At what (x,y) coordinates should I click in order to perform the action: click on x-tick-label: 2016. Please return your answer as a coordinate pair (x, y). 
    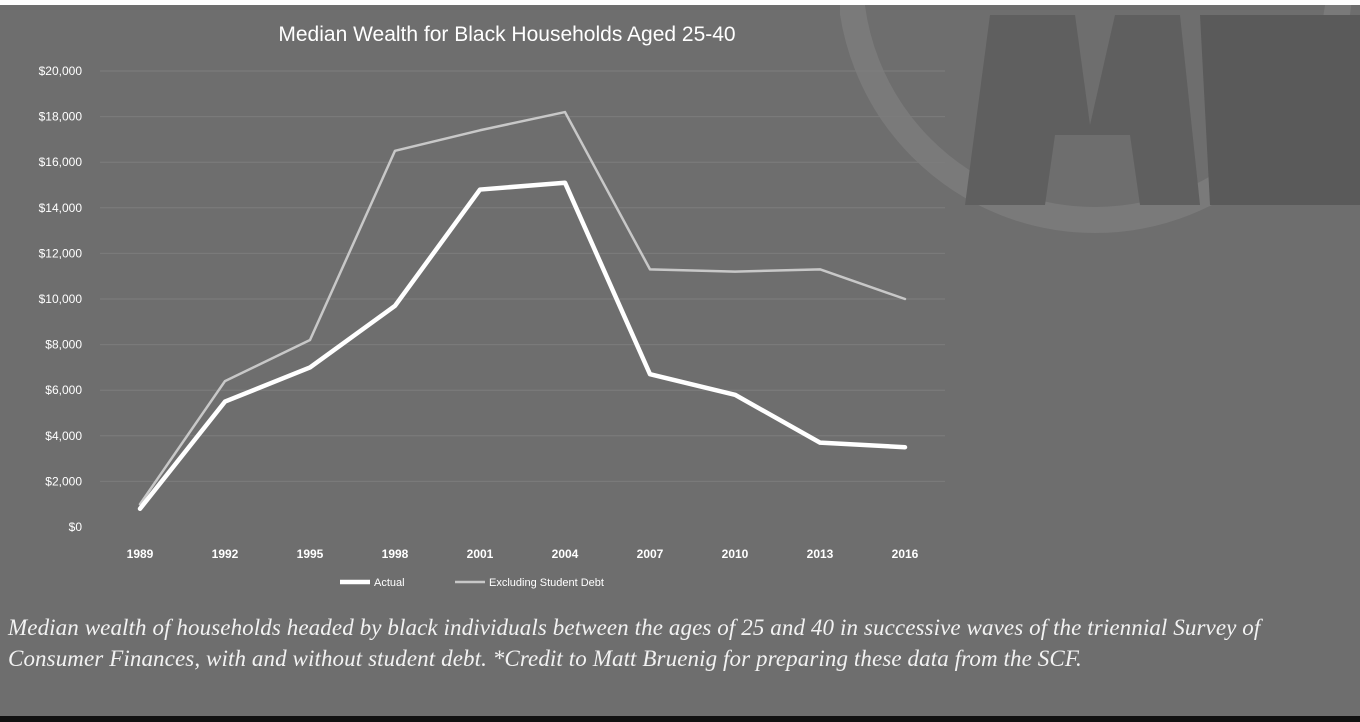
    Looking at the image, I should click on (905, 554).